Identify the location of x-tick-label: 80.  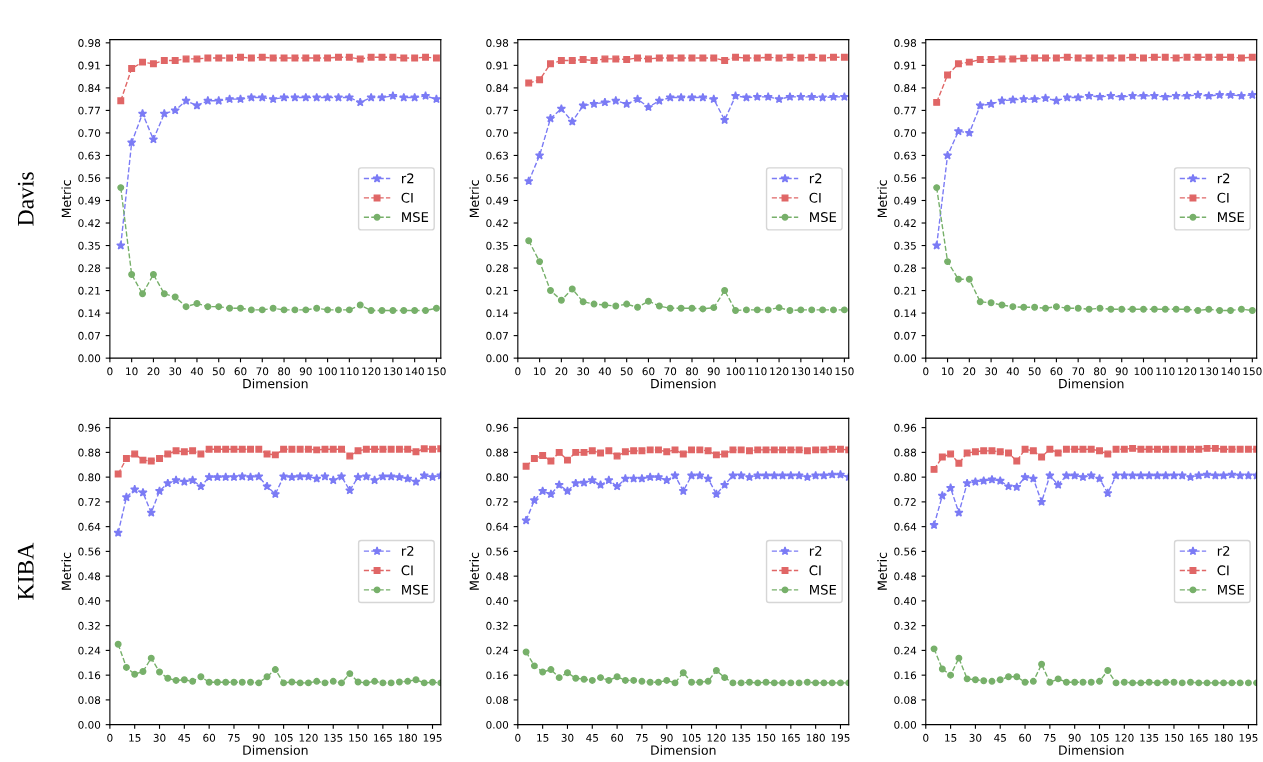
(284, 371).